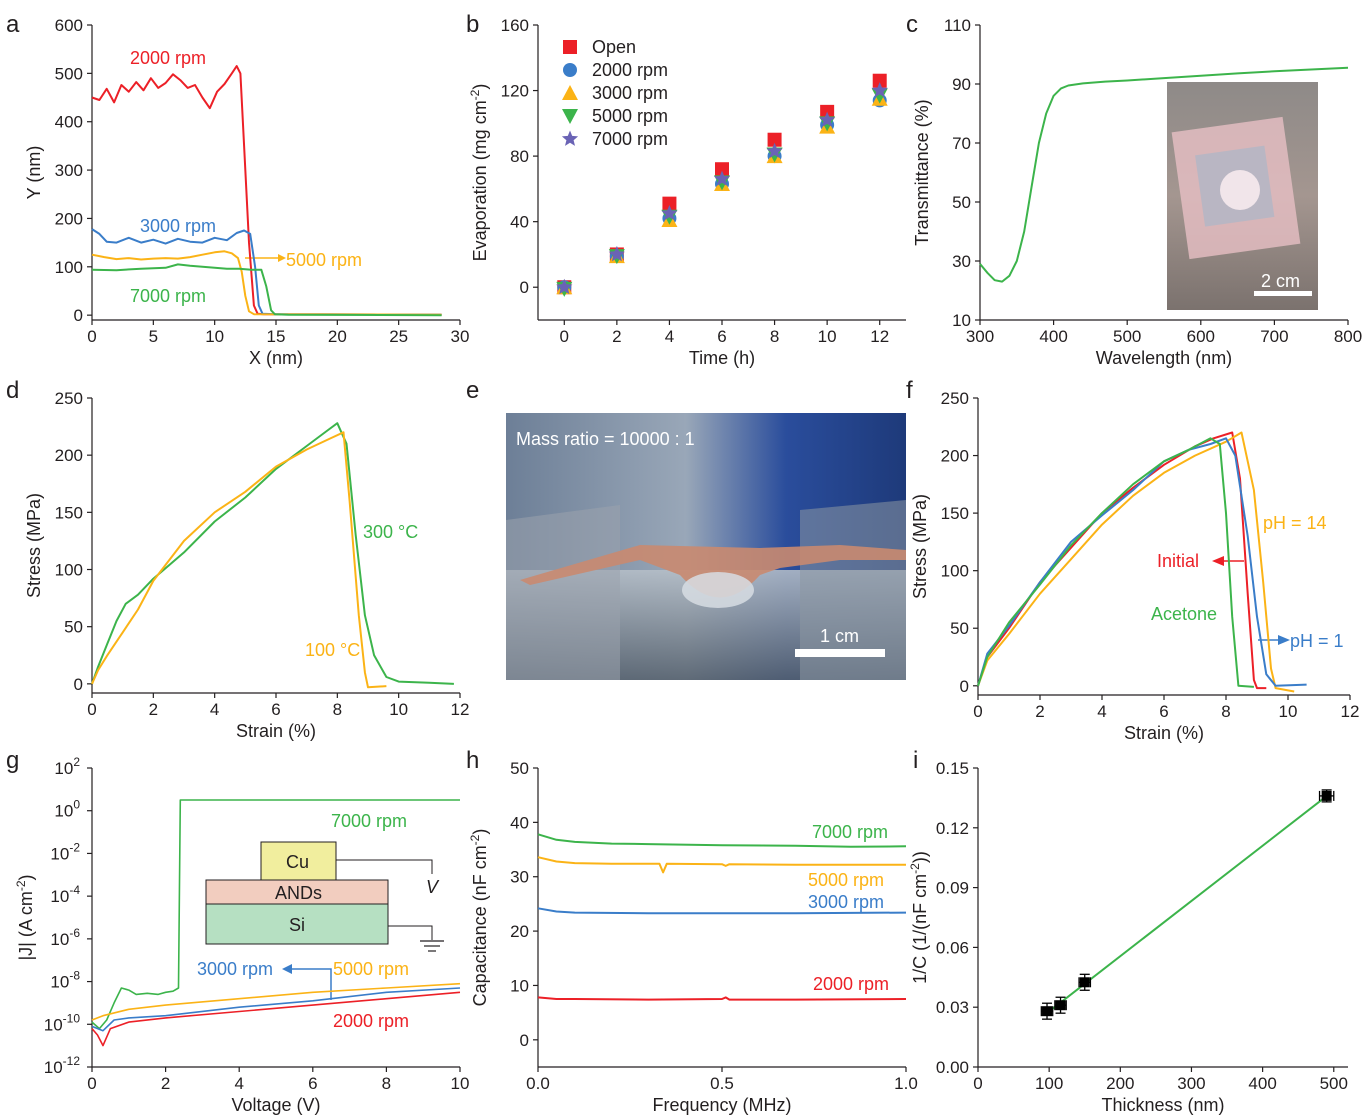 Image resolution: width=1367 pixels, height=1120 pixels. What do you see at coordinates (1186, 904) in the screenshot?
I see `fit-line-i` at bounding box center [1186, 904].